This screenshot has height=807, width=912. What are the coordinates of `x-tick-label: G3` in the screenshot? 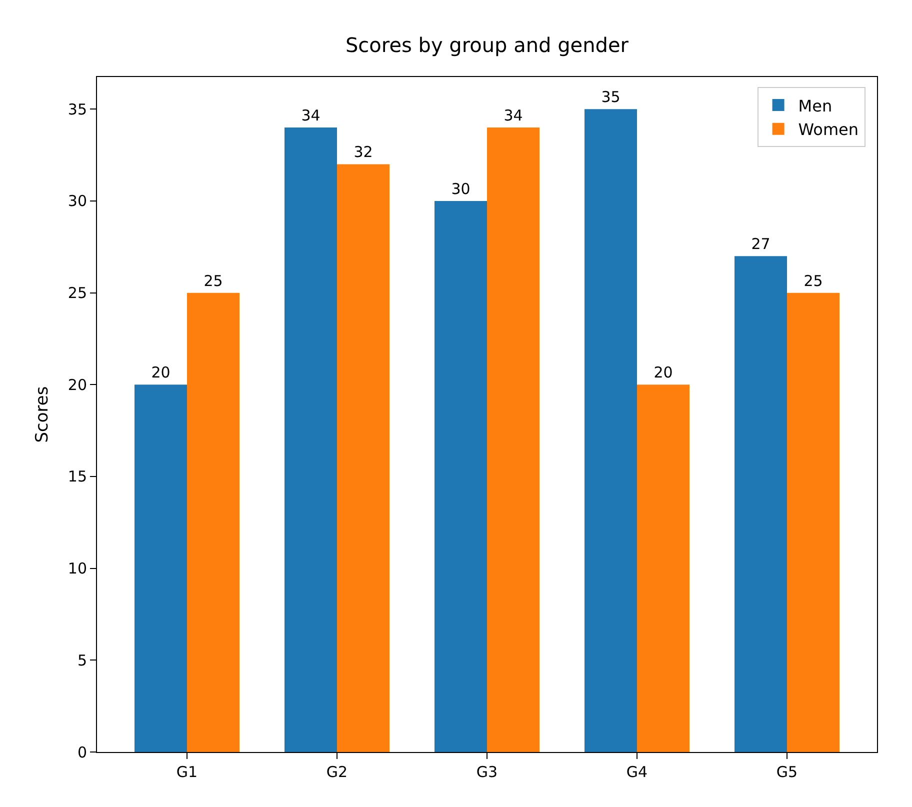 It's located at (487, 772).